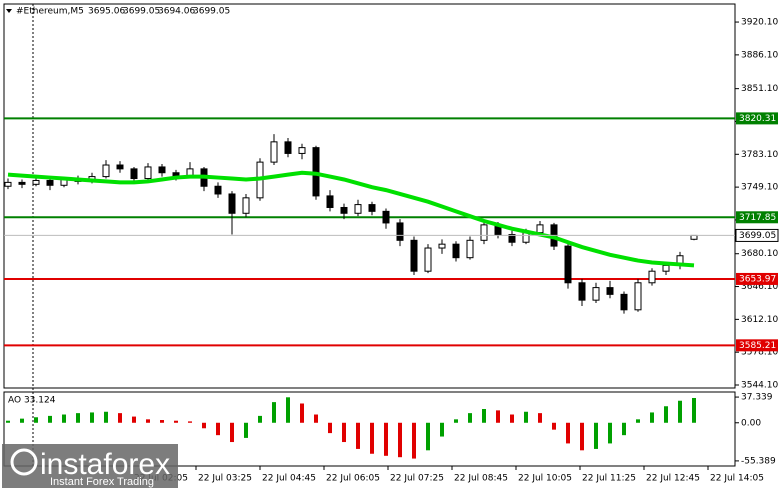 The height and width of the screenshot is (489, 781). I want to click on ao-tick-label: 37.339, so click(757, 398).